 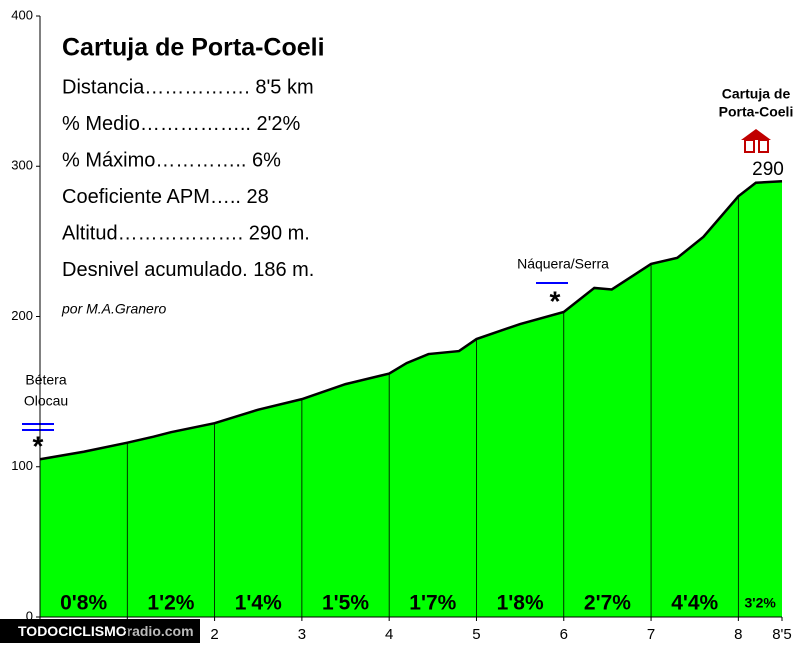 What do you see at coordinates (188, 270) in the screenshot?
I see `info-line: Desnivel acumulado. 186 m.` at bounding box center [188, 270].